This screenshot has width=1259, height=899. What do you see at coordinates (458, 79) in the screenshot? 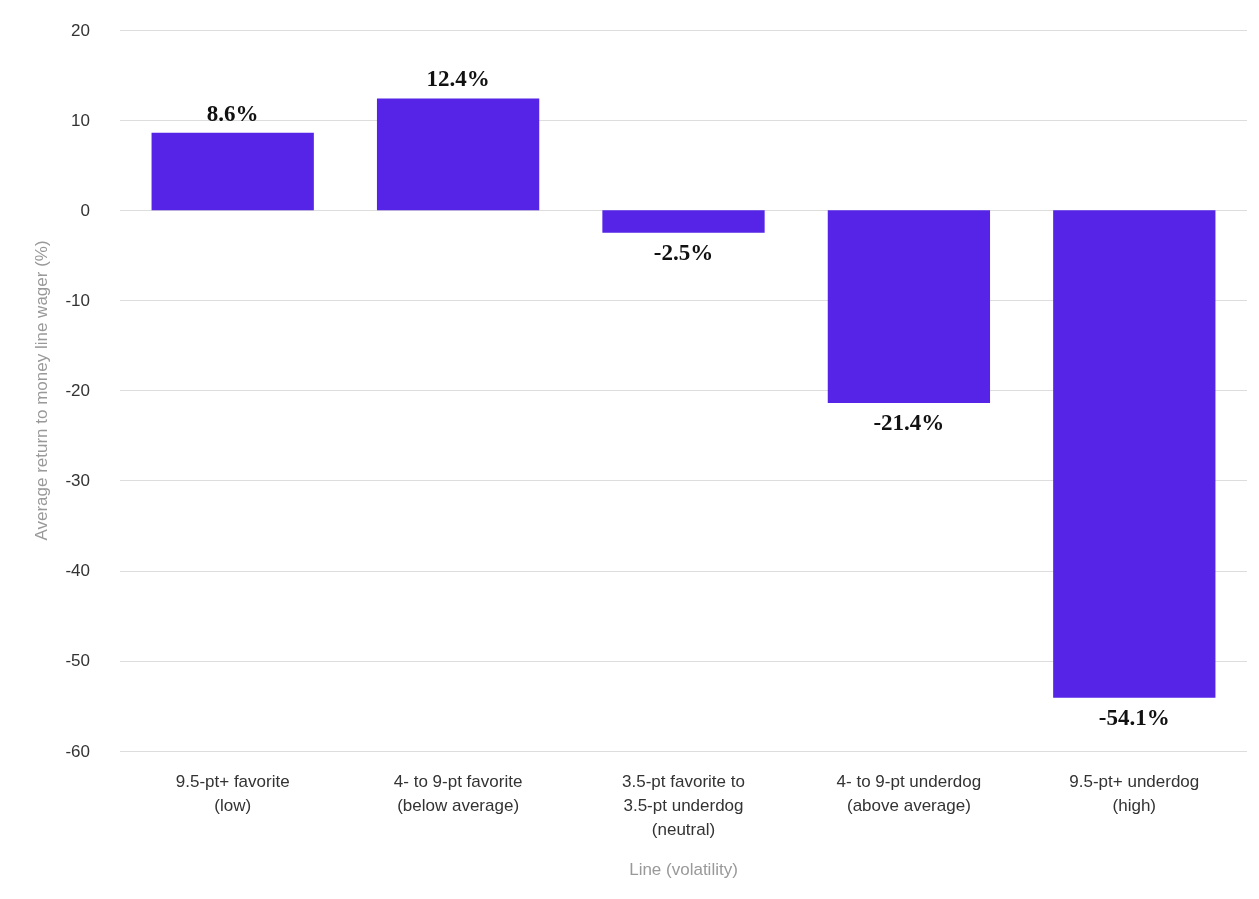
I see `data-label: 12.4%` at bounding box center [458, 79].